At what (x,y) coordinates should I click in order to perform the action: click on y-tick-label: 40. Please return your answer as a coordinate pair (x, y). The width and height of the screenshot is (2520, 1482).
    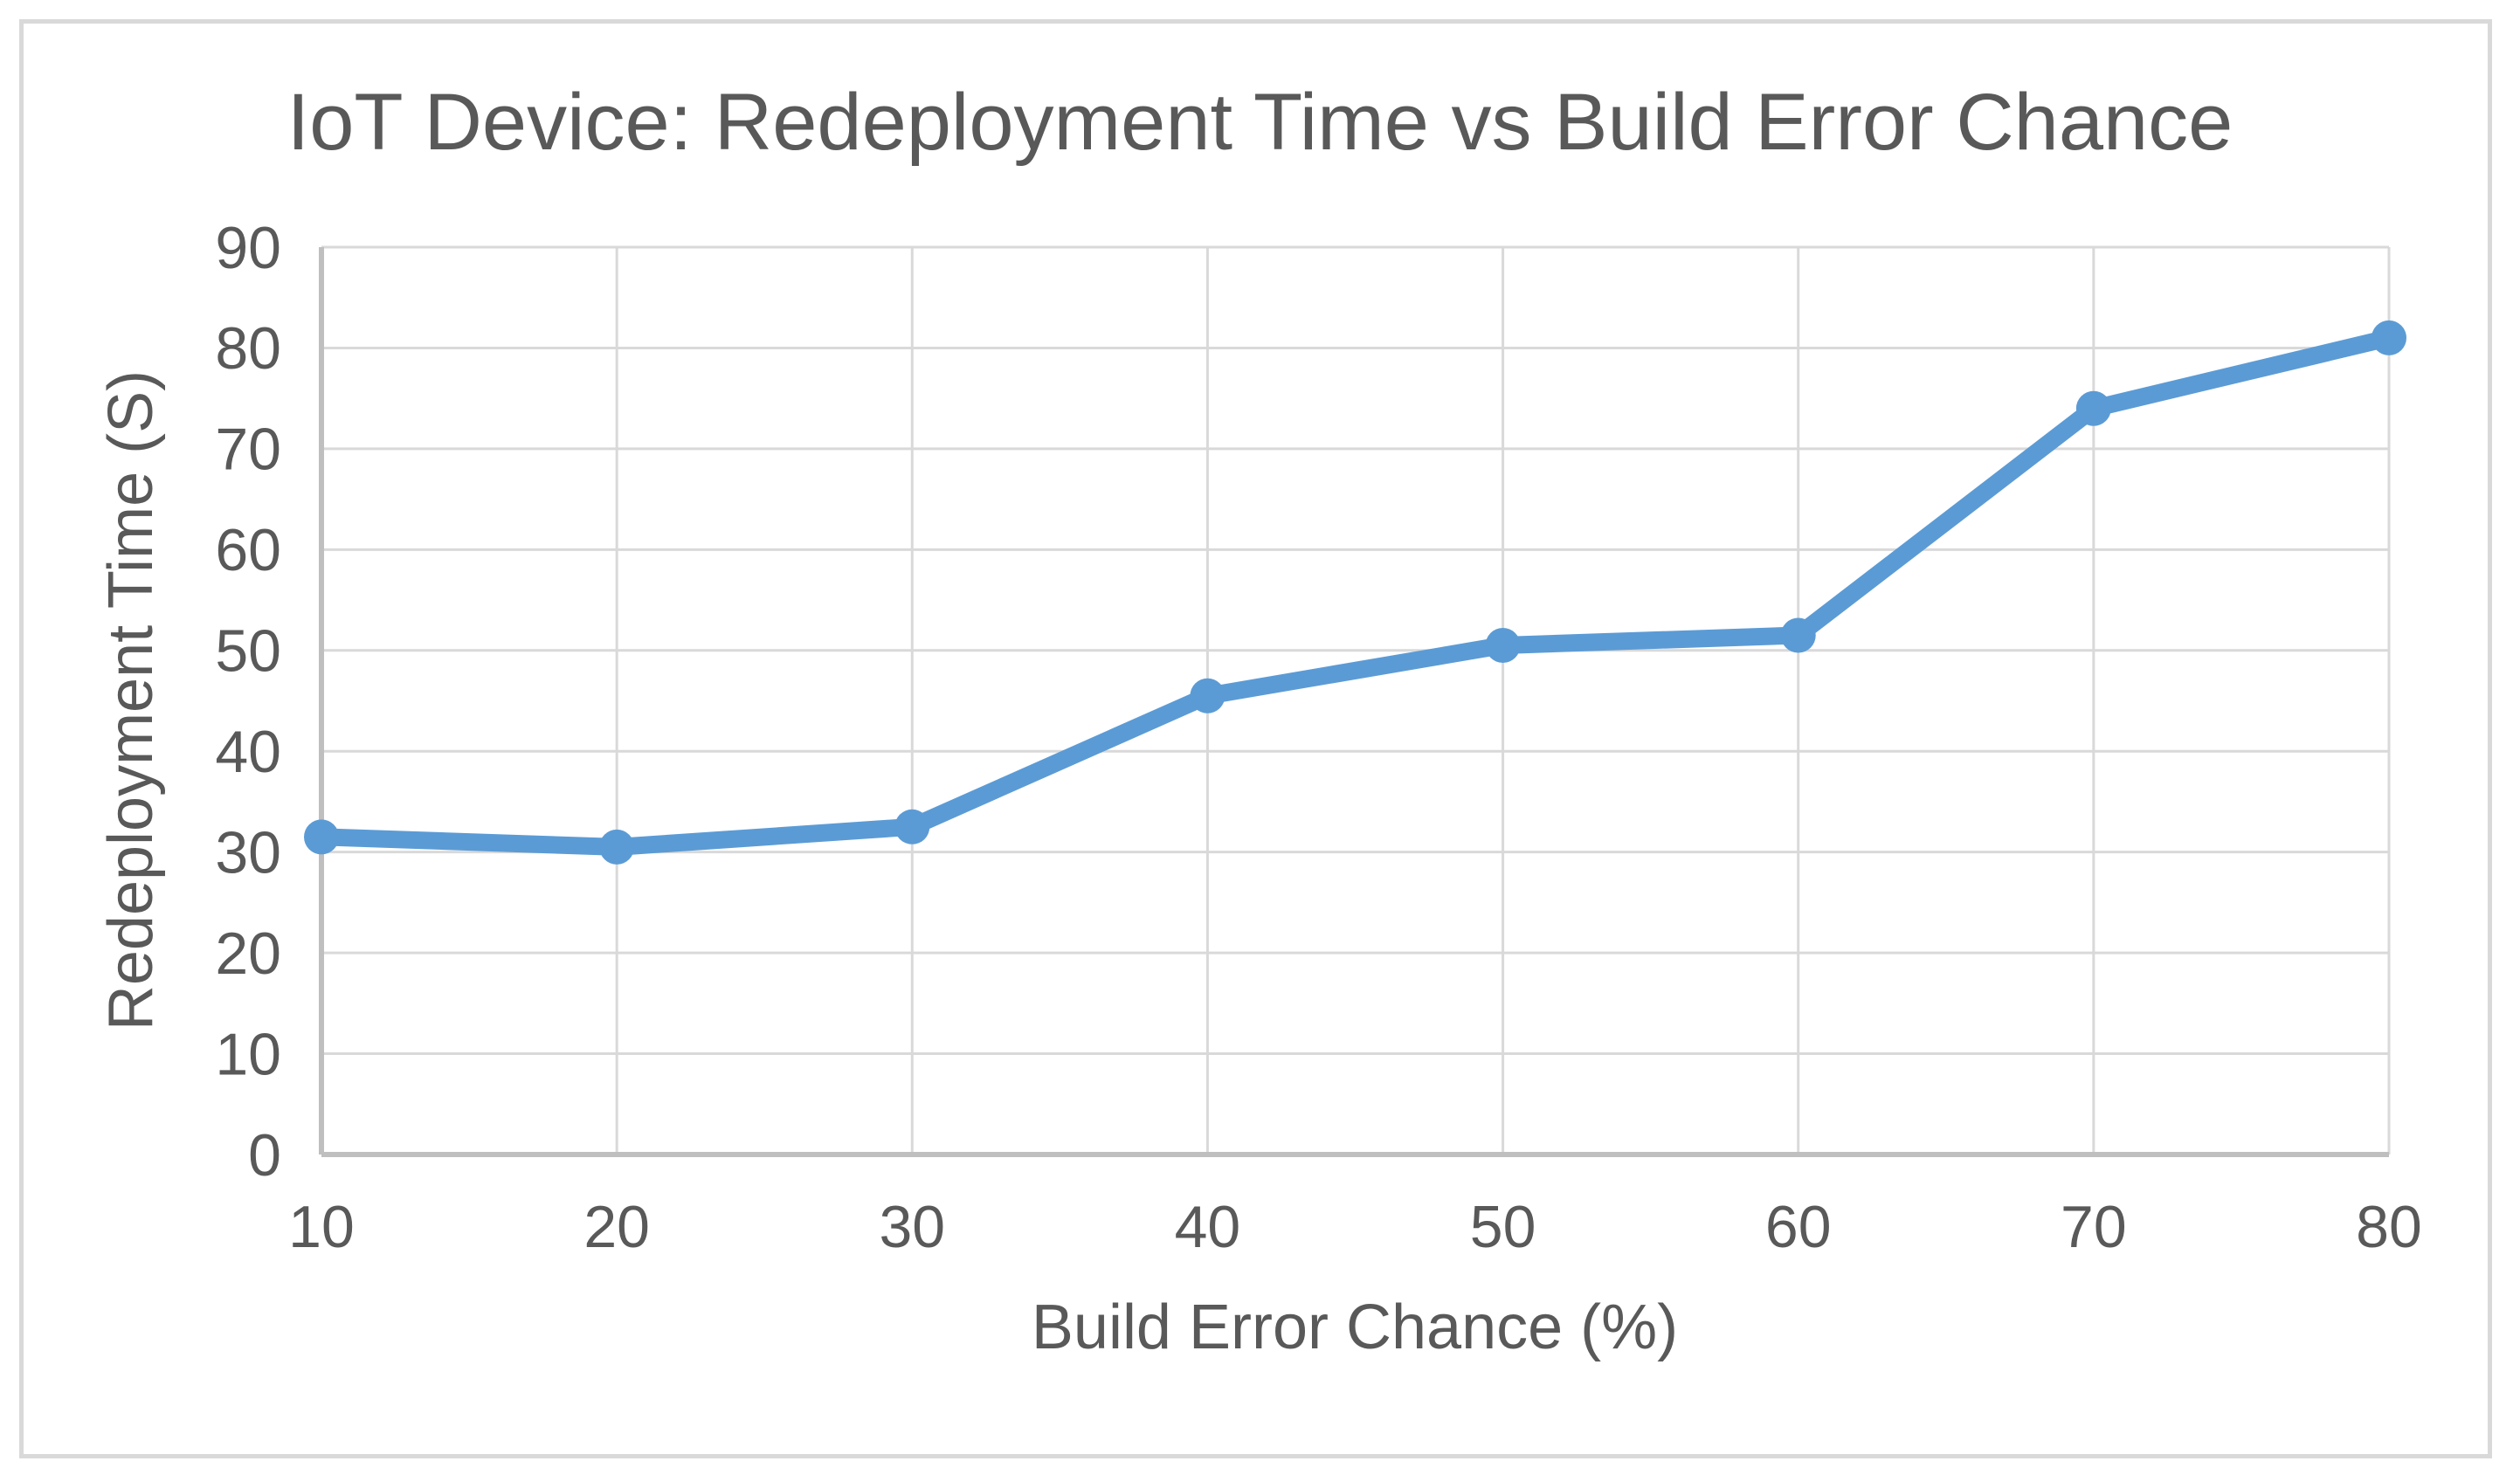
    Looking at the image, I should click on (248, 752).